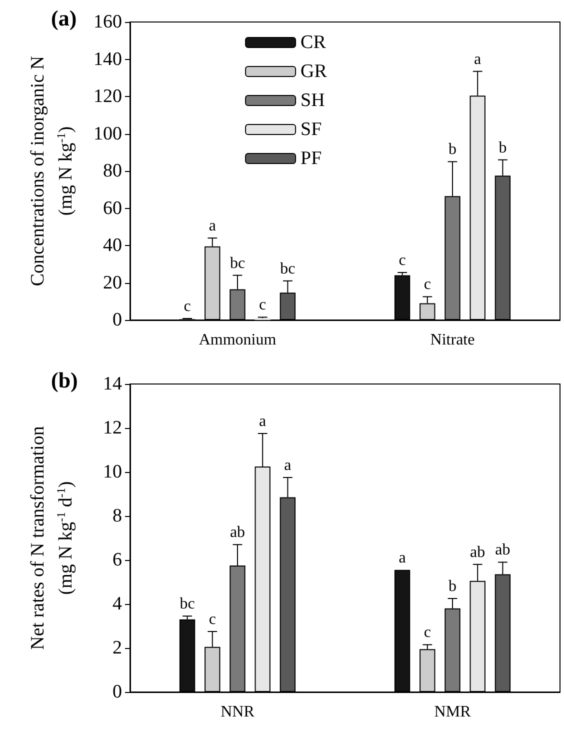 The image size is (564, 752). Describe the element at coordinates (117, 560) in the screenshot. I see `y-tick-label: 6` at that location.